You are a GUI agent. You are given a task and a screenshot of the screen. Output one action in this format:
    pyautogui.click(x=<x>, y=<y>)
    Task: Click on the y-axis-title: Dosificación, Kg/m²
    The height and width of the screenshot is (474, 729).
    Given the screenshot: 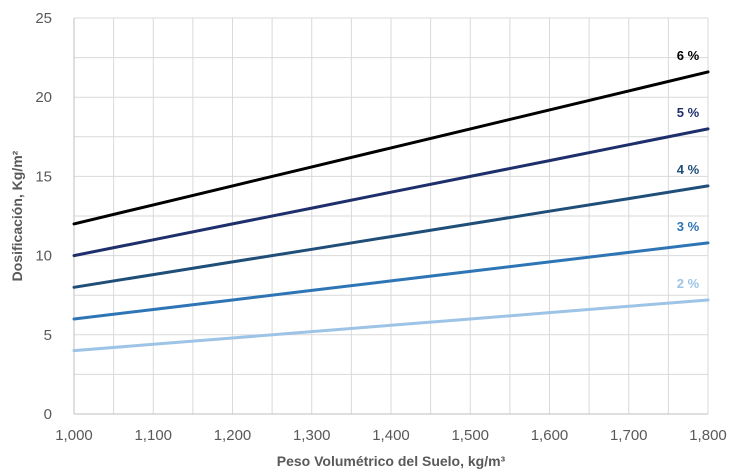 What is the action you would take?
    pyautogui.click(x=17, y=215)
    